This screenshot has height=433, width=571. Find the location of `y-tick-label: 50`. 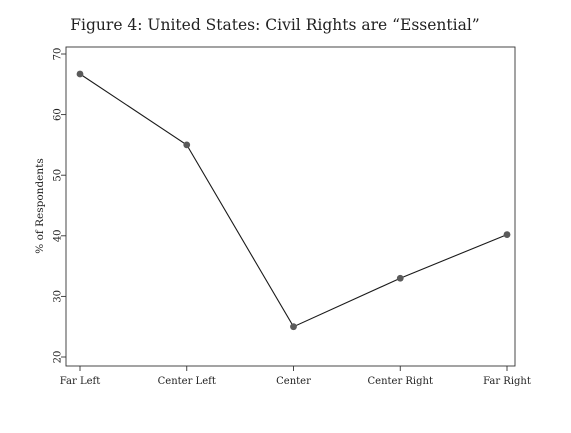

y-tick-label: 50 is located at coordinates (58, 175).